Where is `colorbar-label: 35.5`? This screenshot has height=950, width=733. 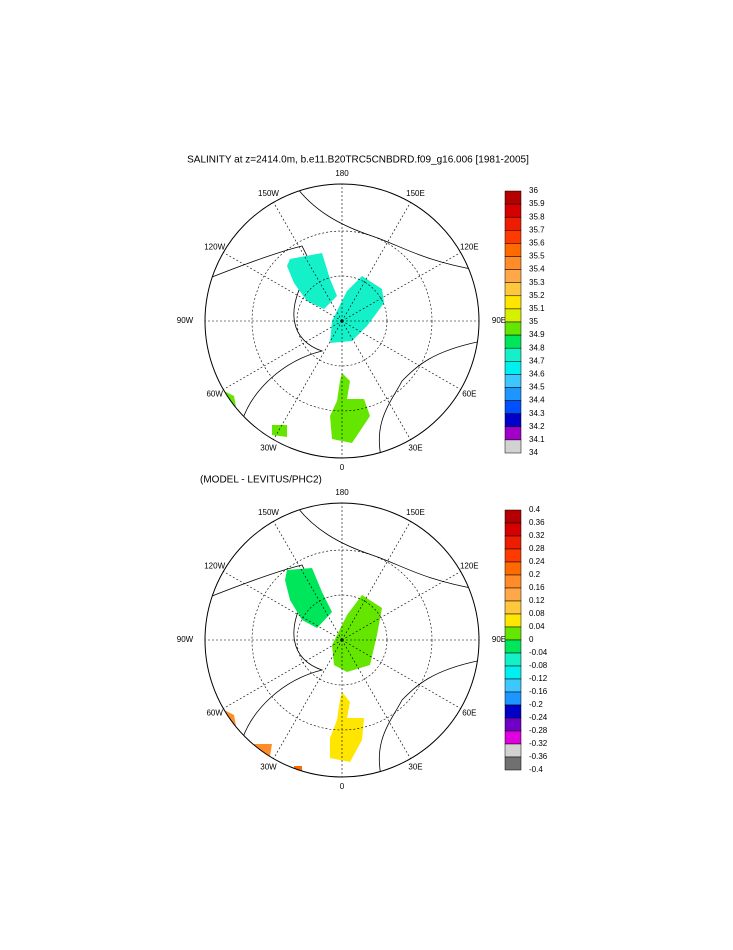
colorbar-label: 35.5 is located at coordinates (537, 256).